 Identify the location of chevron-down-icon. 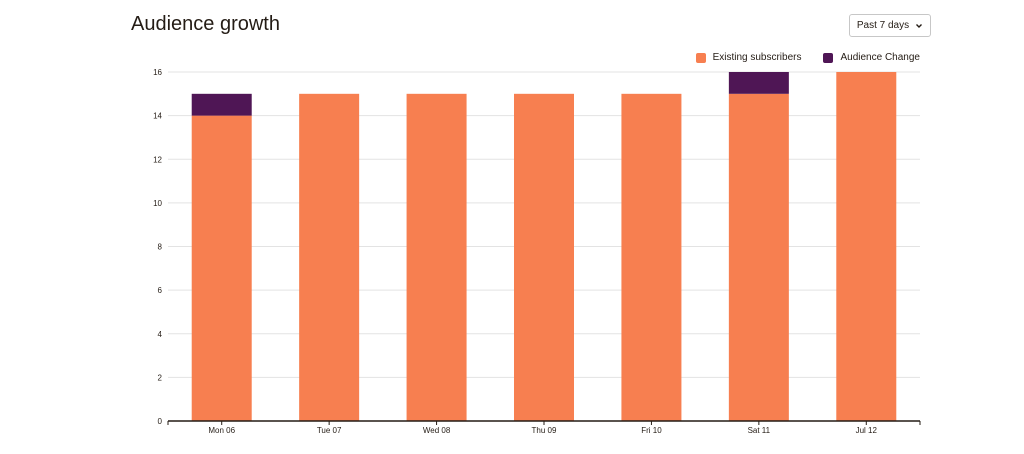
(919, 25).